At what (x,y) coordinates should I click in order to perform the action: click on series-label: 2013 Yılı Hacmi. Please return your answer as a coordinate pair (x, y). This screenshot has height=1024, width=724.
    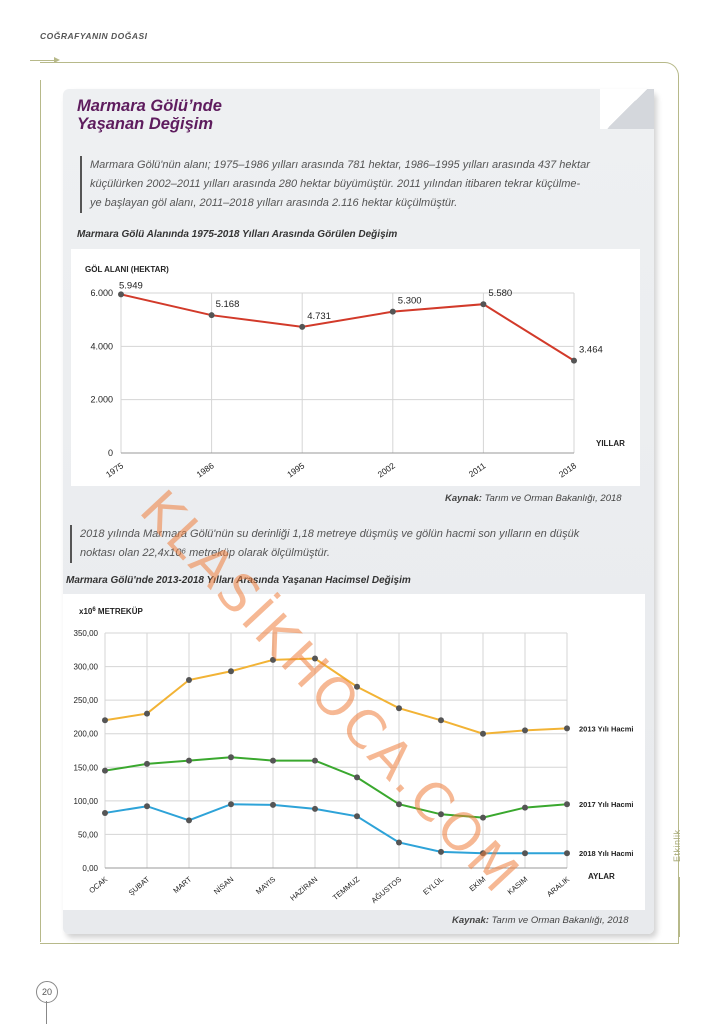
    Looking at the image, I should click on (606, 728).